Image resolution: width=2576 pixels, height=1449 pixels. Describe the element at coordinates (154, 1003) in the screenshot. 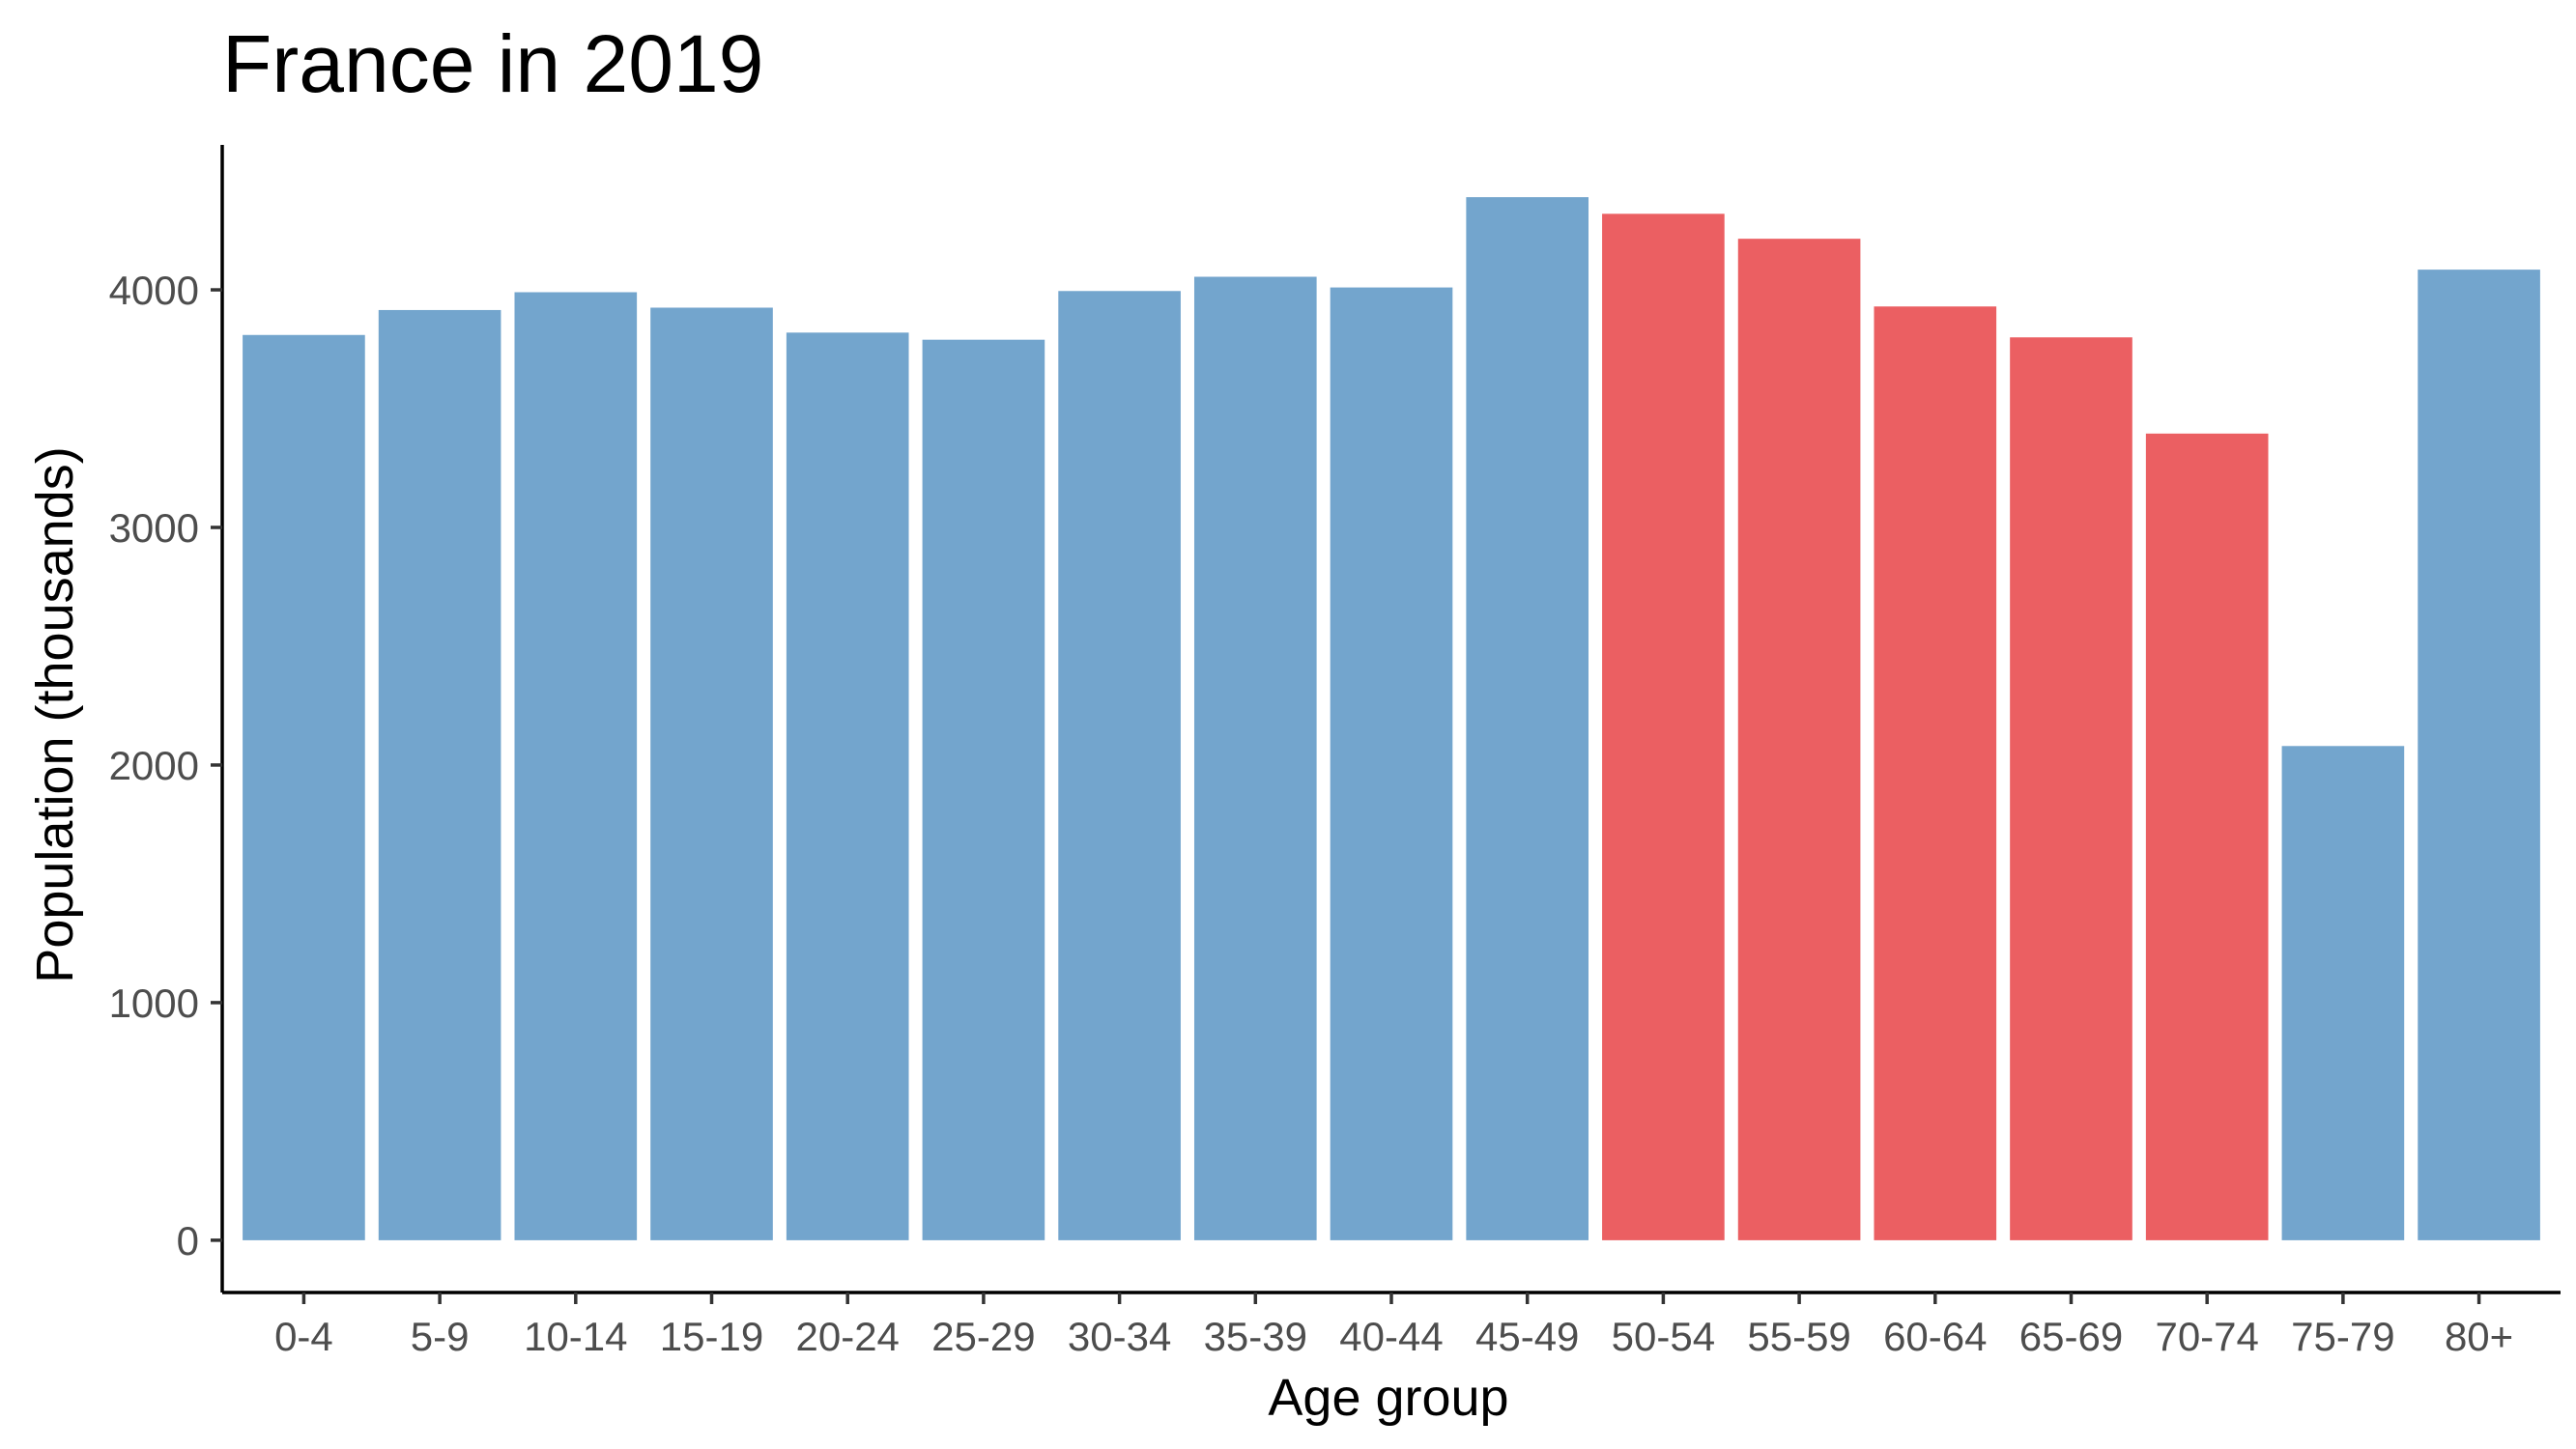

I see `y-tick-label: 1000` at that location.